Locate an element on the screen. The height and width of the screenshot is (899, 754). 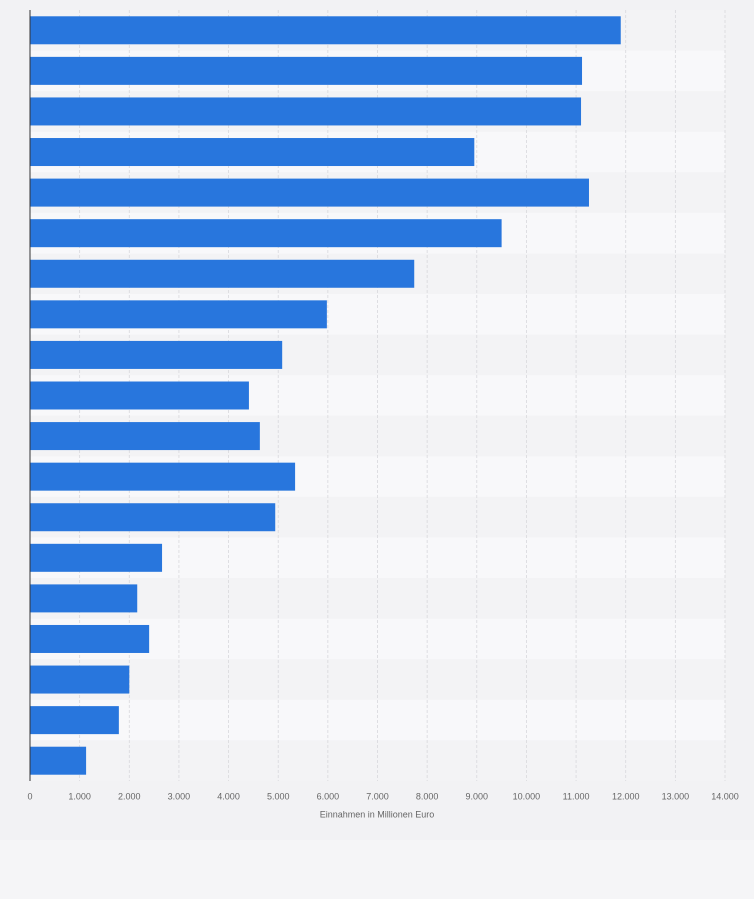
x-tick-label: 1.000 is located at coordinates (79, 796).